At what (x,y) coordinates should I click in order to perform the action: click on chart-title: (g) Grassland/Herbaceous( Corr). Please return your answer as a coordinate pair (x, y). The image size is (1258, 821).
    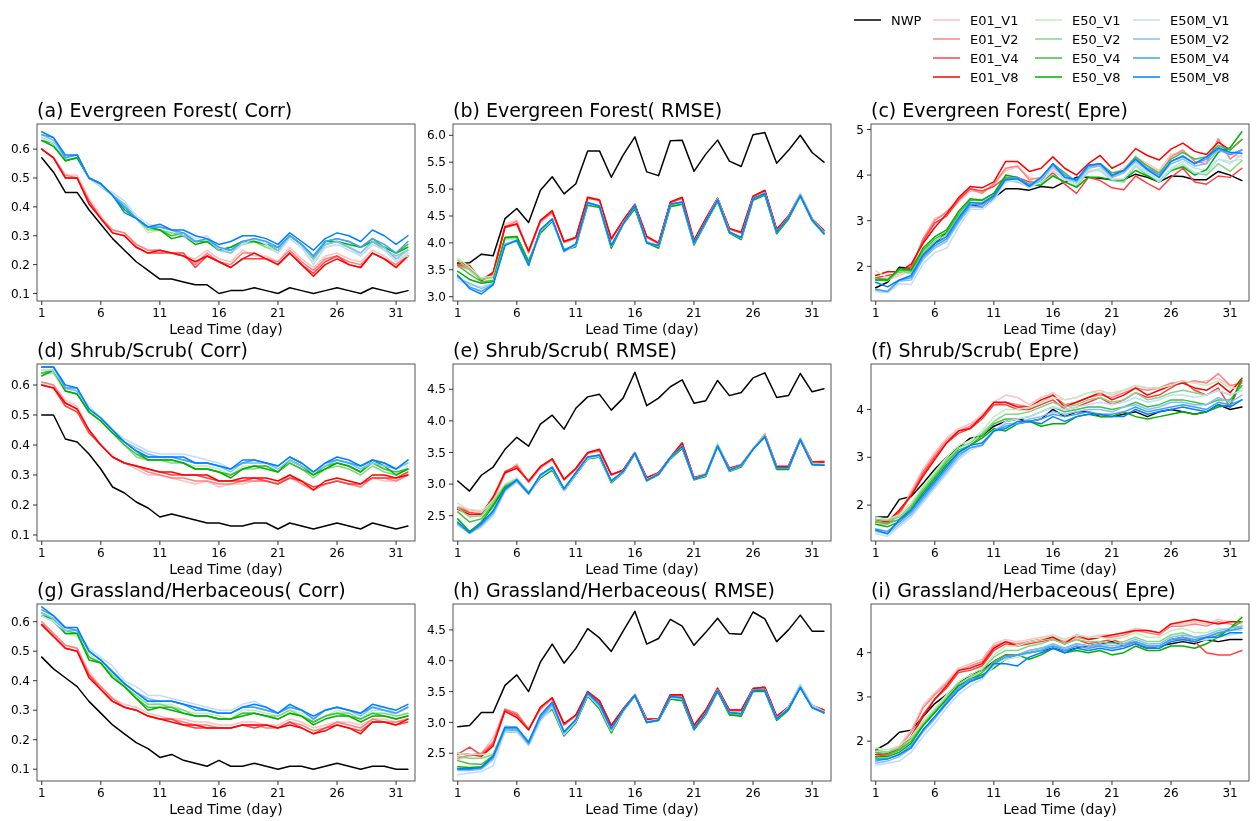
    Looking at the image, I should click on (191, 590).